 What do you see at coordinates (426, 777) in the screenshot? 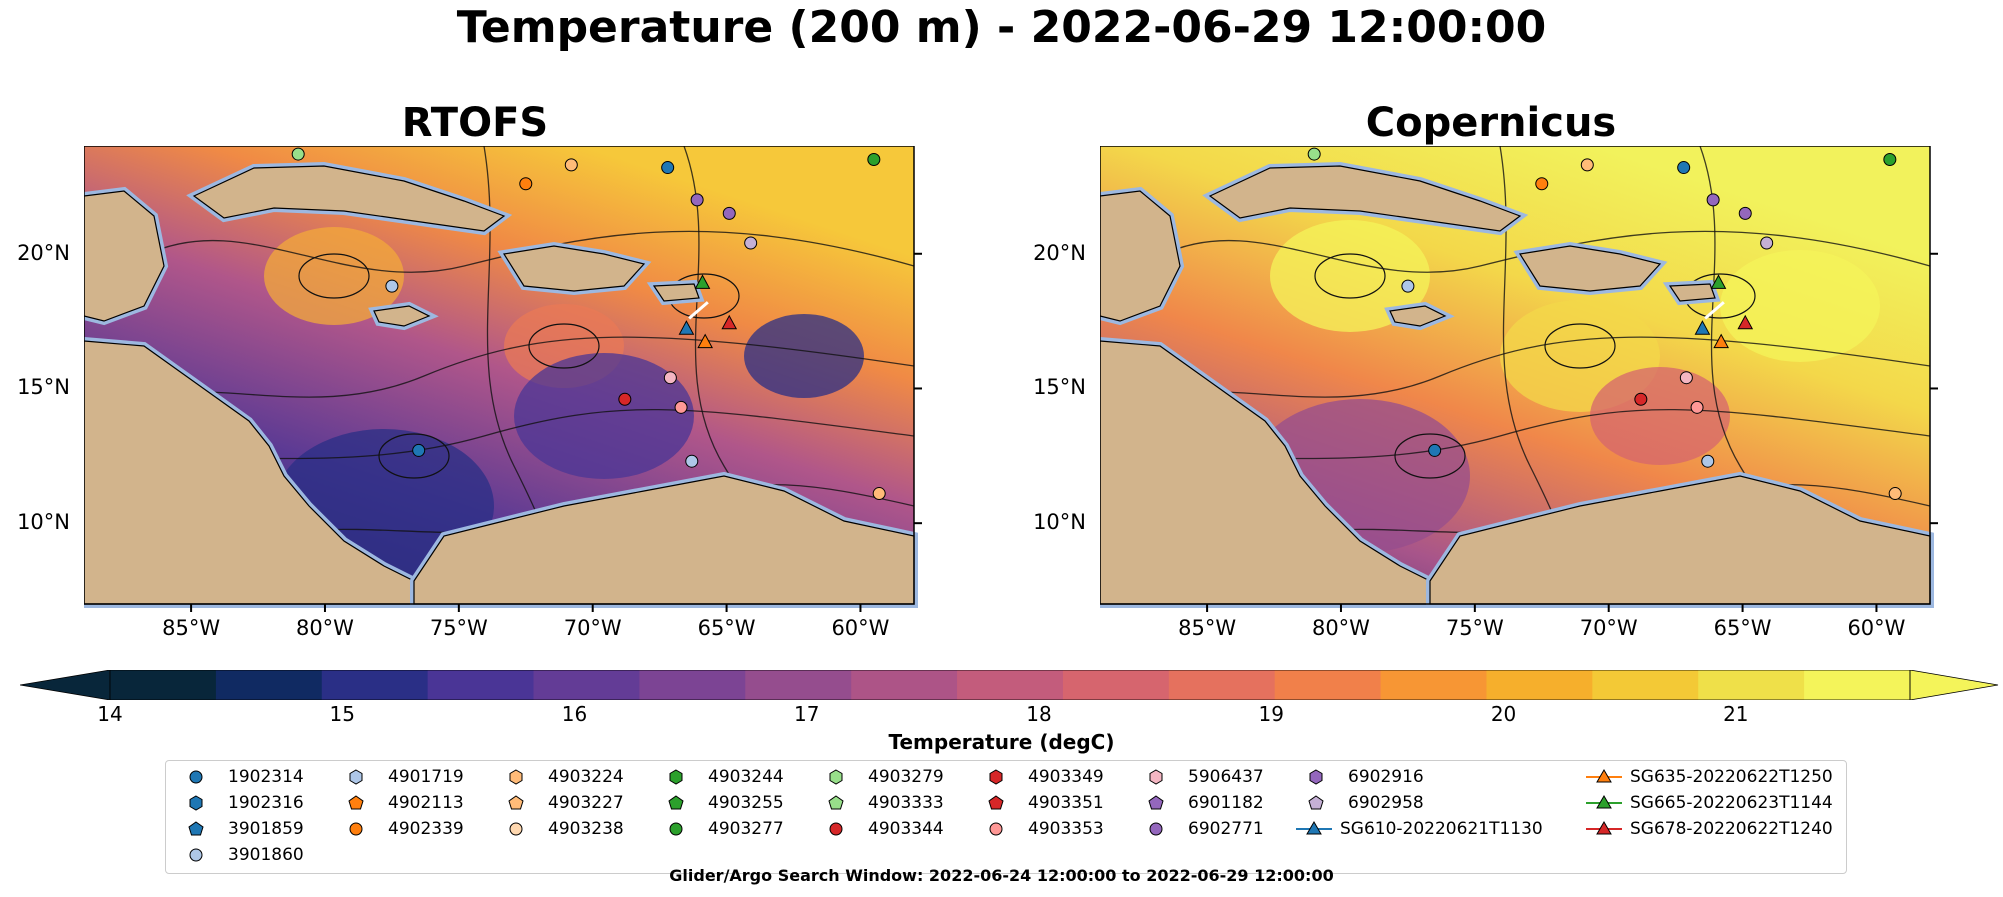
I see `legend-item-label: 4901719` at bounding box center [426, 777].